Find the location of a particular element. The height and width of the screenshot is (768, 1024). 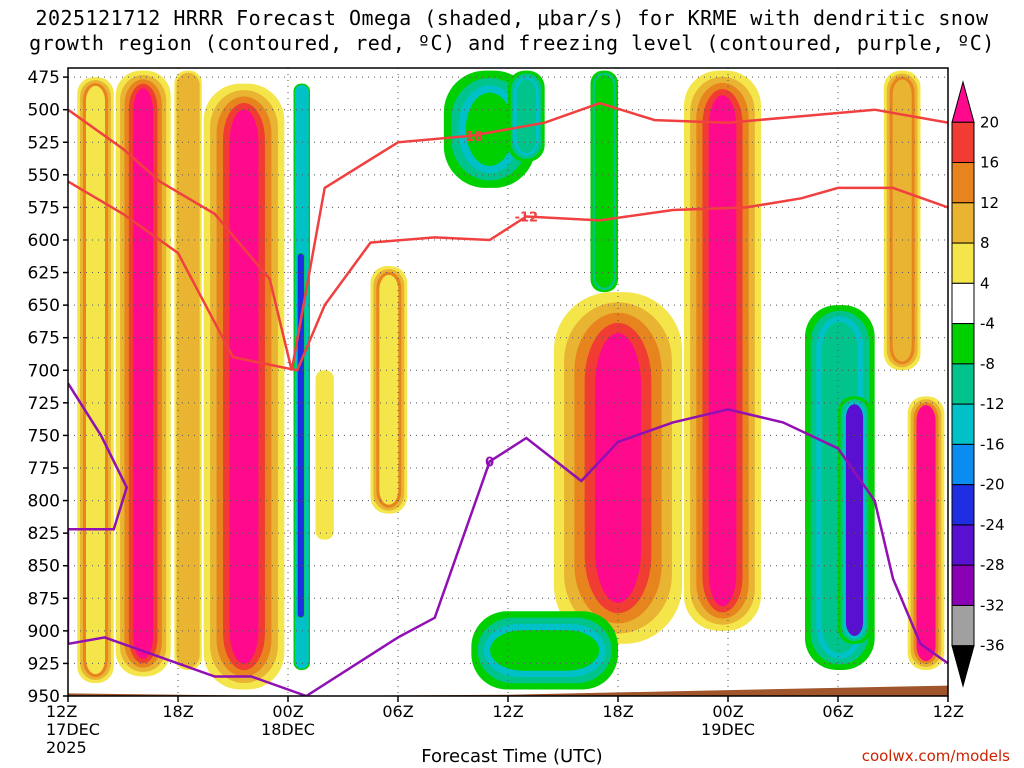

y-tick-label: 625 is located at coordinates (44, 274).